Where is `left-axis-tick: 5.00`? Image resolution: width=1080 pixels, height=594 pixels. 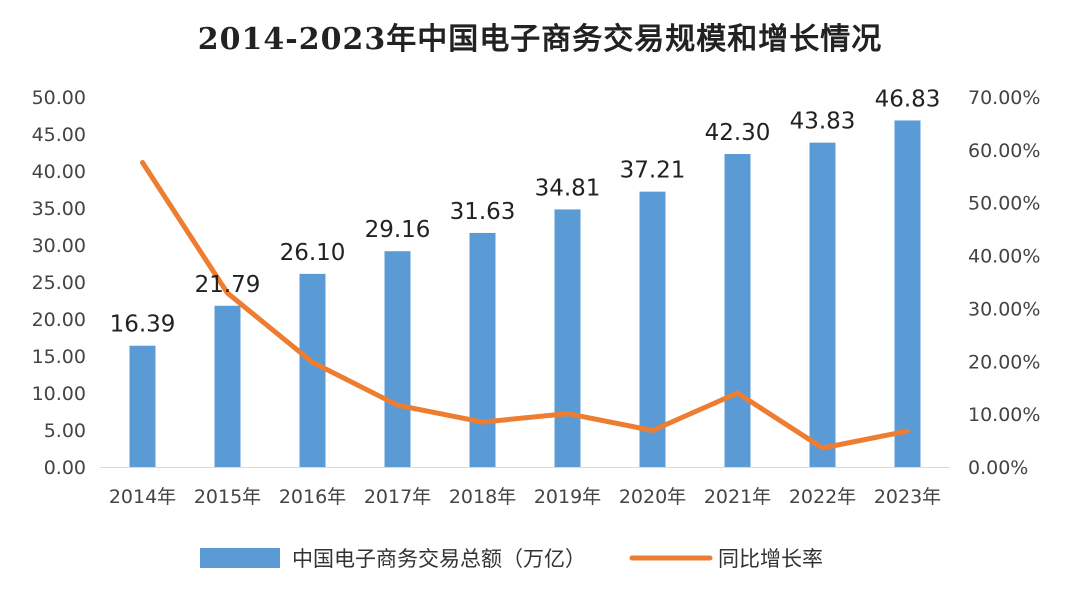
left-axis-tick: 5.00 is located at coordinates (65, 431).